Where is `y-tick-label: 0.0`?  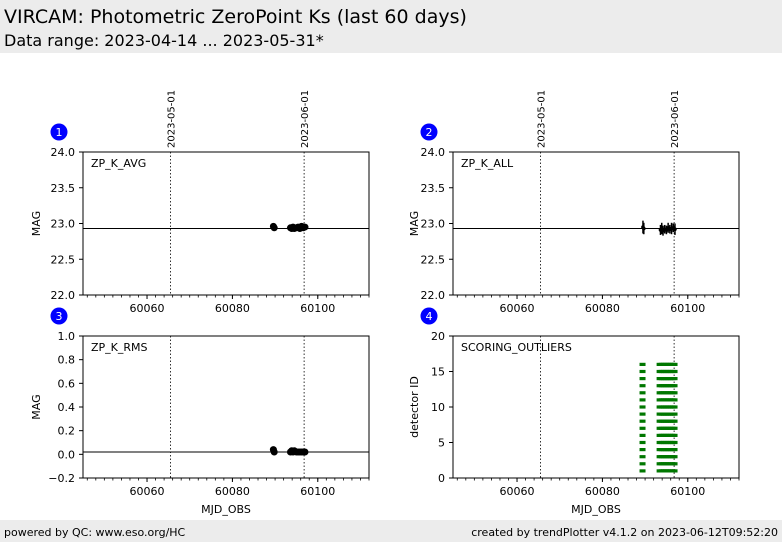
y-tick-label: 0.0 is located at coordinates (67, 454).